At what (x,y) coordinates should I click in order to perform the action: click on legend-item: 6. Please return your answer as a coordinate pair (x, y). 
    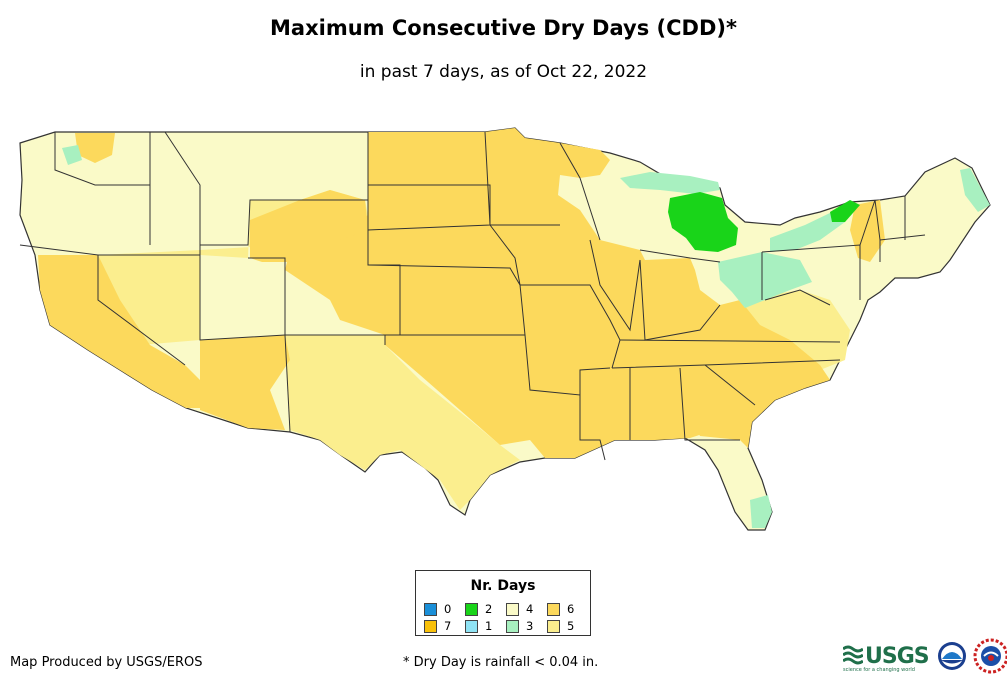
    Looking at the image, I should click on (567, 609).